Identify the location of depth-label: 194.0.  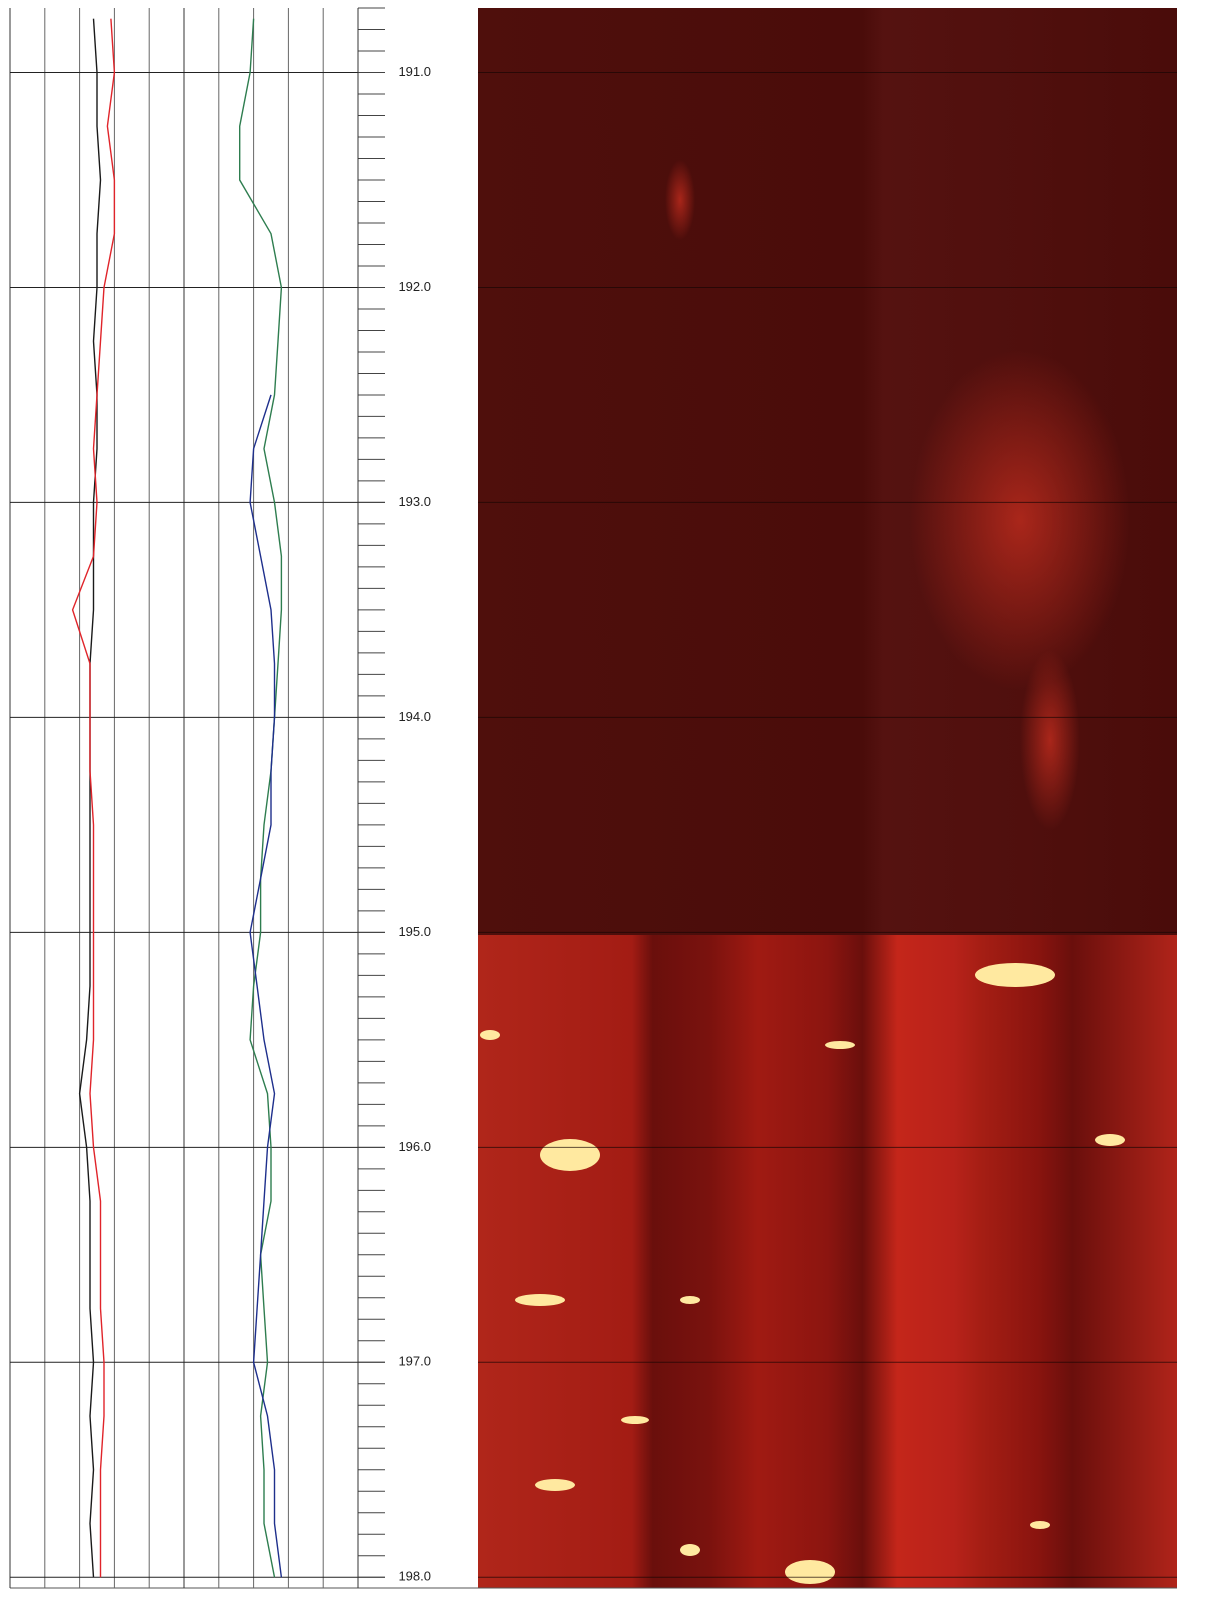
(414, 716).